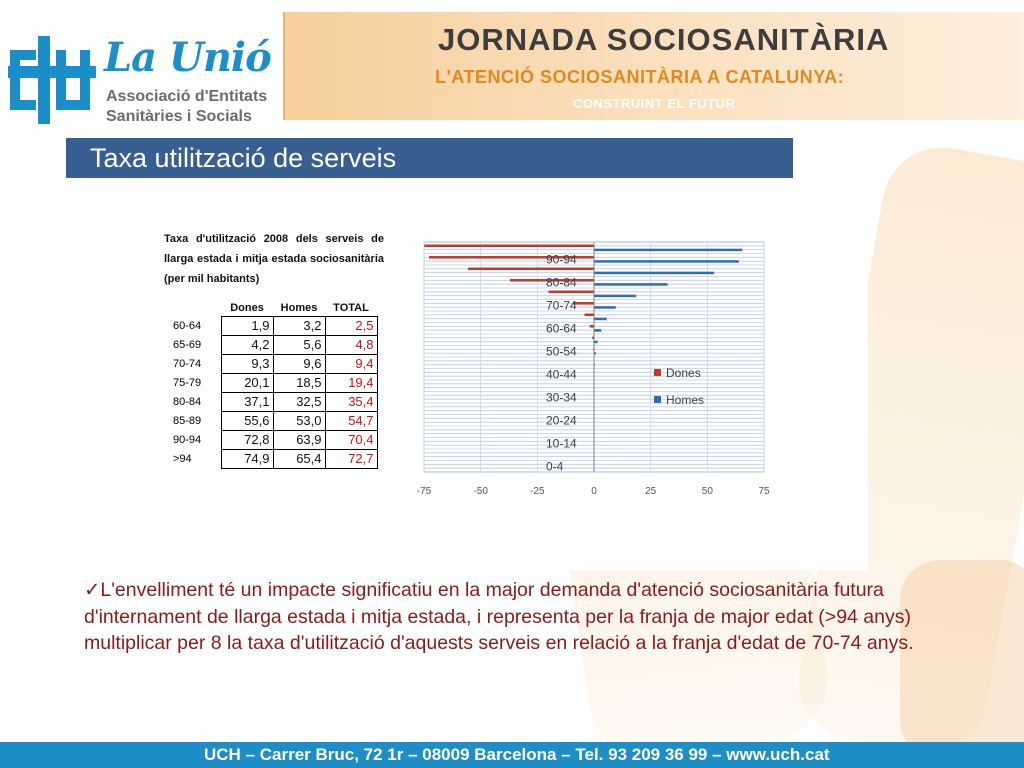 This screenshot has height=768, width=1024. What do you see at coordinates (92, 590) in the screenshot?
I see `check-icon: ✓` at bounding box center [92, 590].